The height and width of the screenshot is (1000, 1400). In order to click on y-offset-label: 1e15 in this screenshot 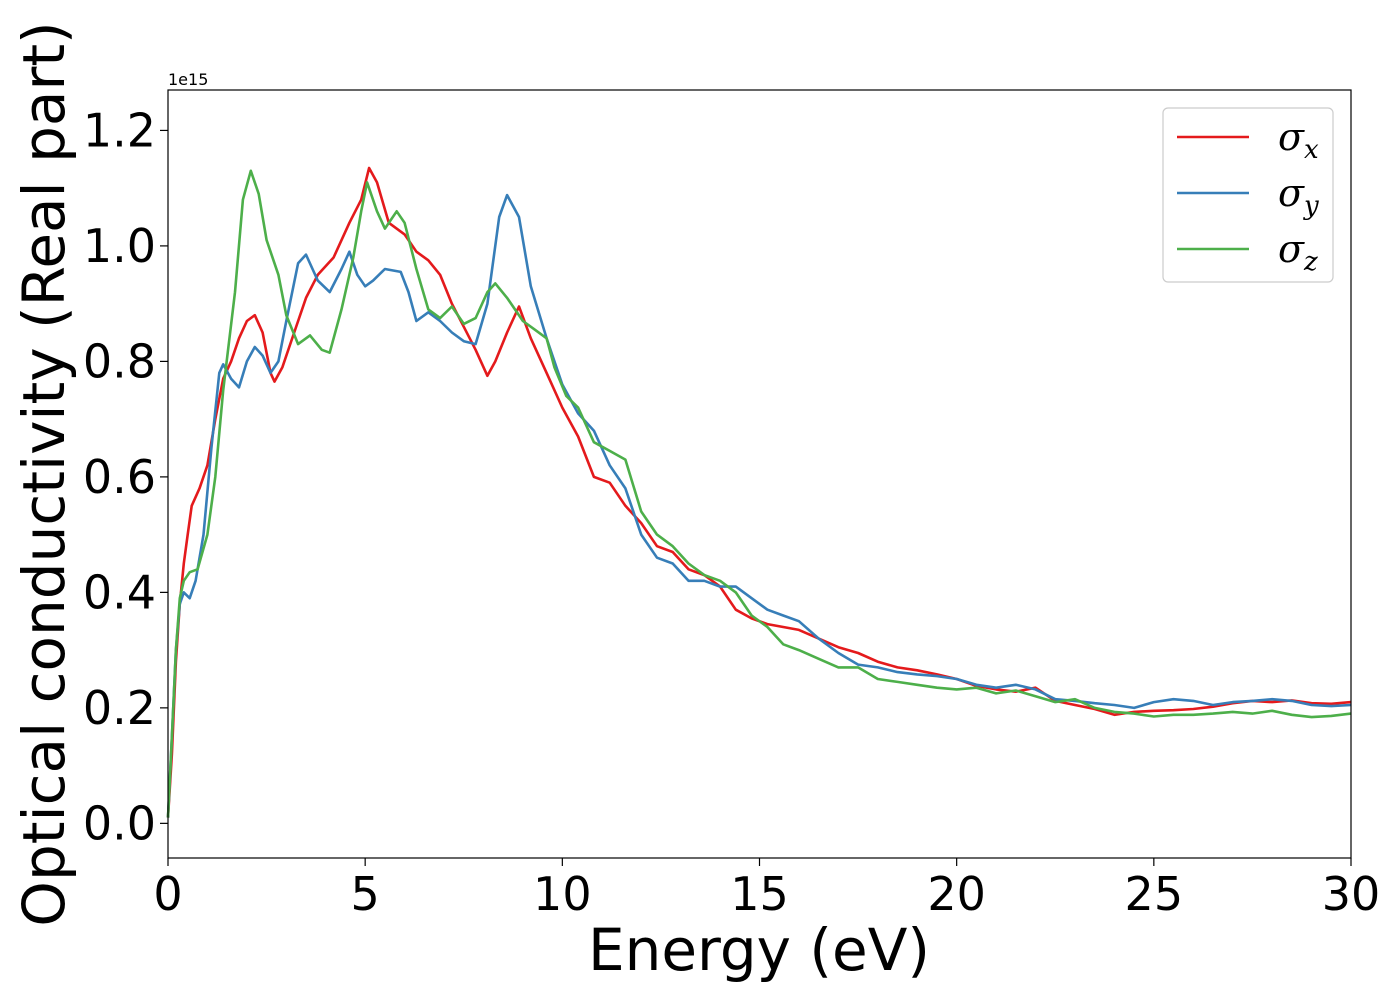, I will do `click(188, 79)`.